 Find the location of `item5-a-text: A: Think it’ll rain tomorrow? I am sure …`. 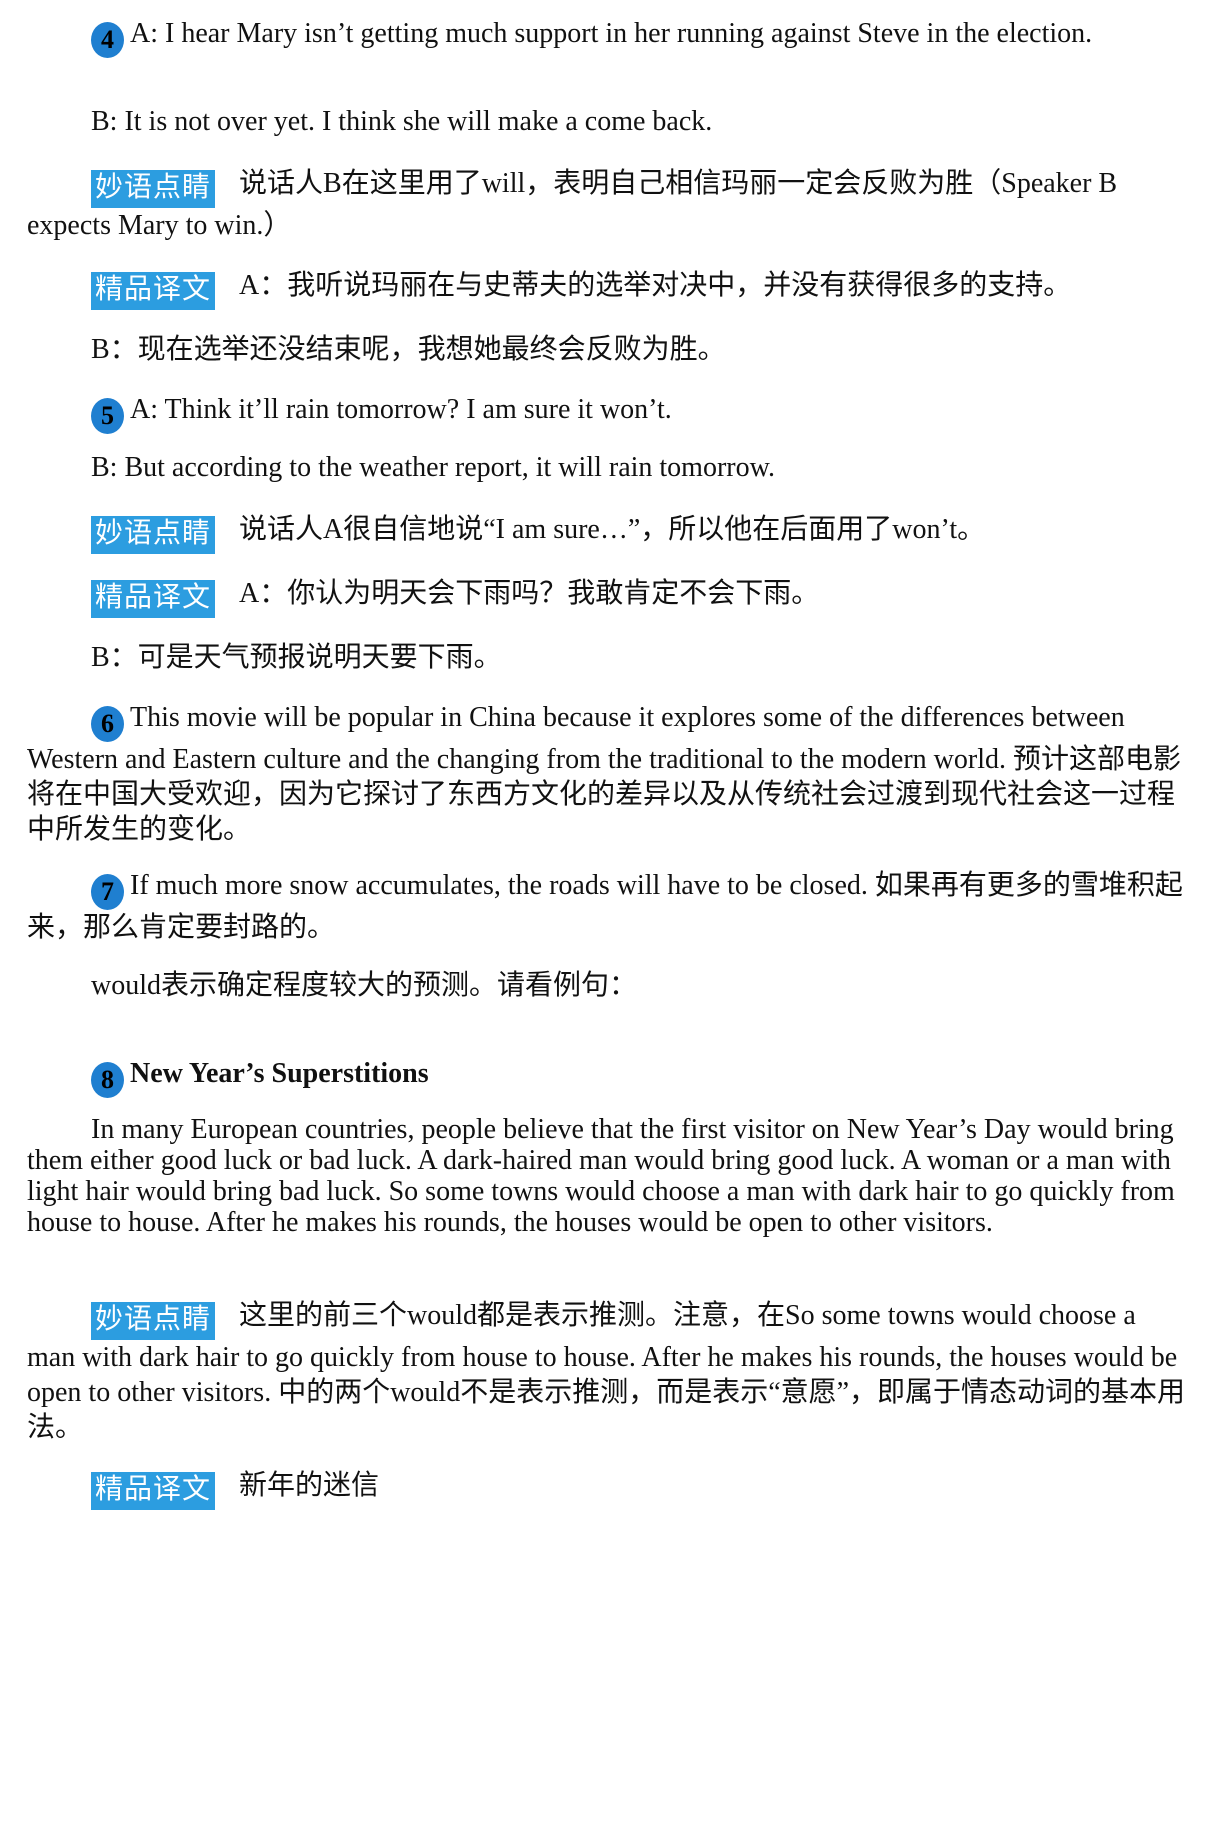

item5-a-text: A: Think it’ll rain tomorrow? I am sure … is located at coordinates (401, 409).